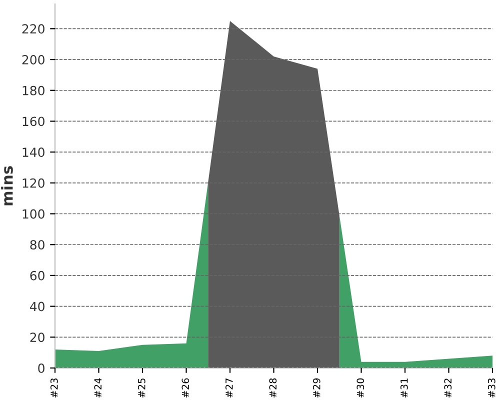  Describe the element at coordinates (316, 388) in the screenshot. I see `x-tick-label: #29` at that location.